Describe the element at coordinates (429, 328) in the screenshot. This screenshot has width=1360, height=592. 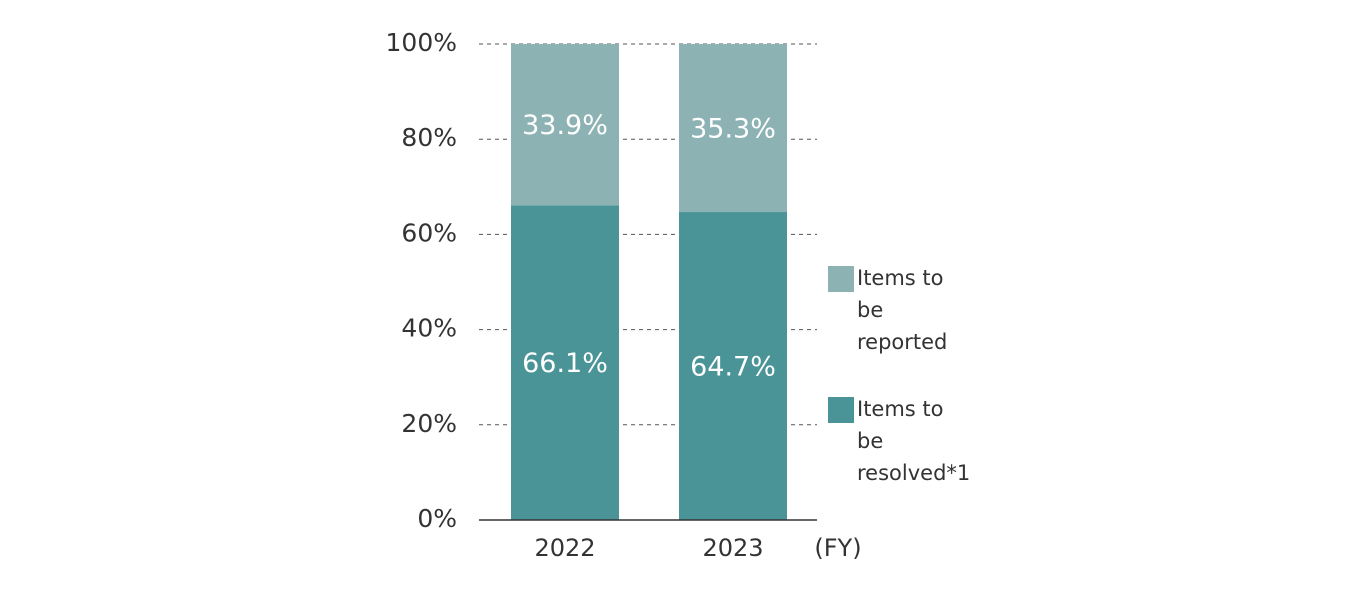
I see `y-tick-label: 40%` at that location.